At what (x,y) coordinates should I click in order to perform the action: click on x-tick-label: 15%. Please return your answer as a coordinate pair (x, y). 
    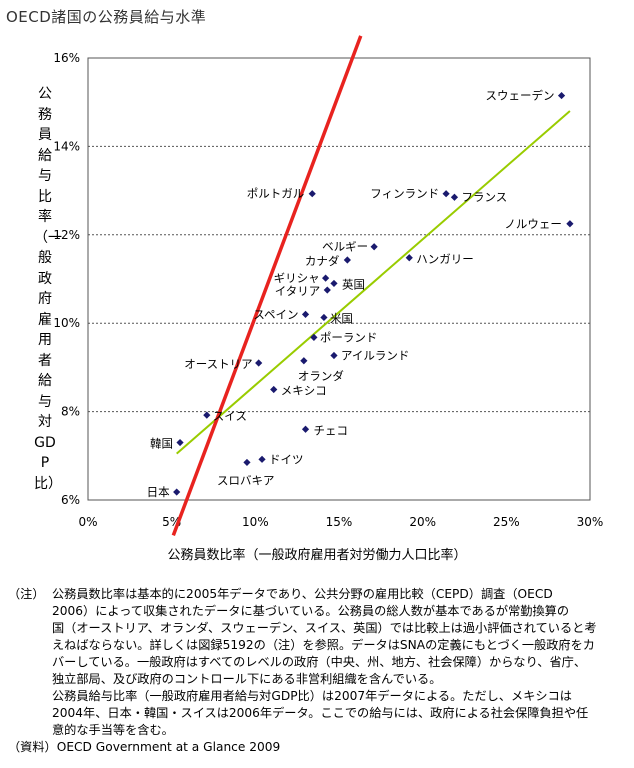
    Looking at the image, I should click on (339, 522).